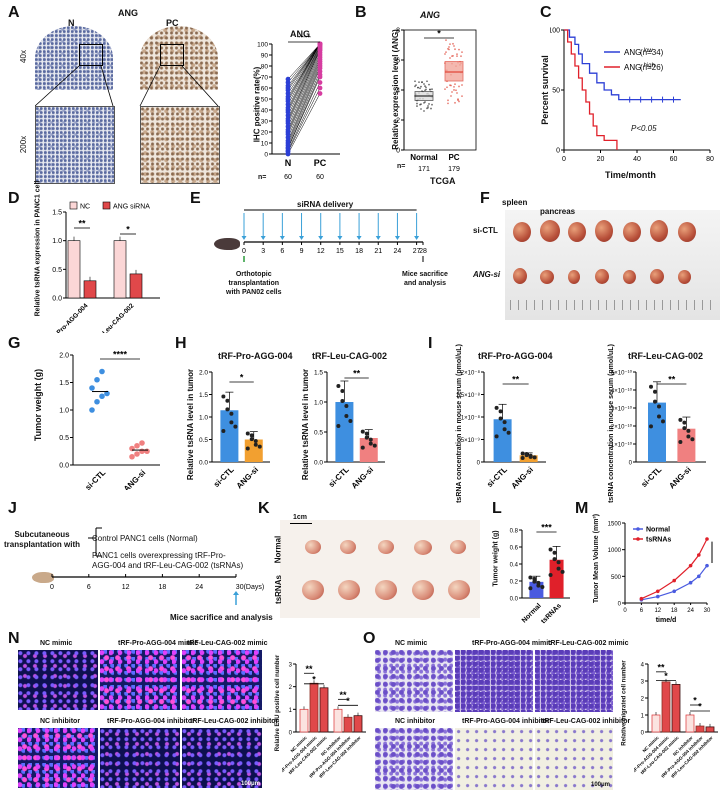 The width and height of the screenshot is (726, 797). Describe the element at coordinates (291, 688) in the screenshot. I see `y-tick-label: 2` at that location.